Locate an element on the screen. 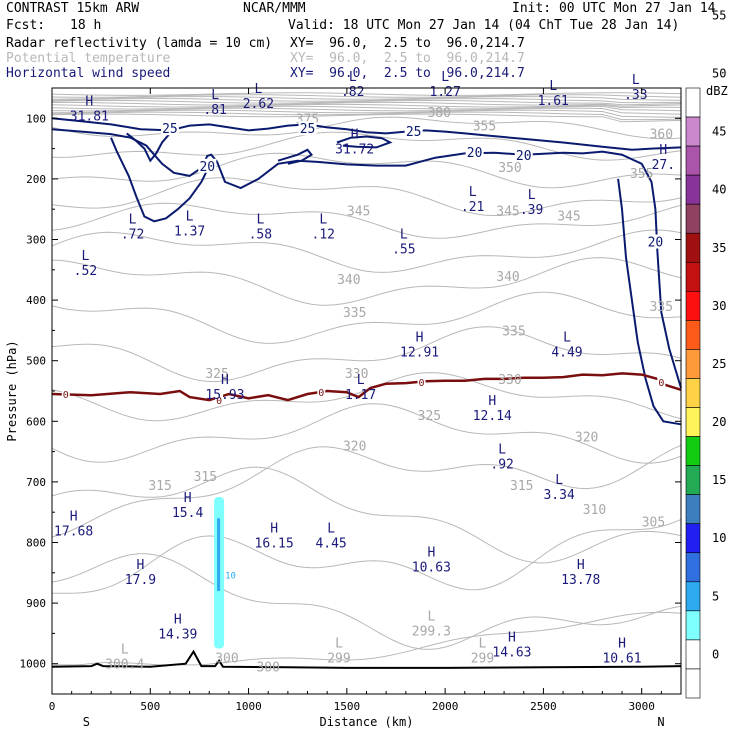  colorbar-label: 0 is located at coordinates (715, 654).